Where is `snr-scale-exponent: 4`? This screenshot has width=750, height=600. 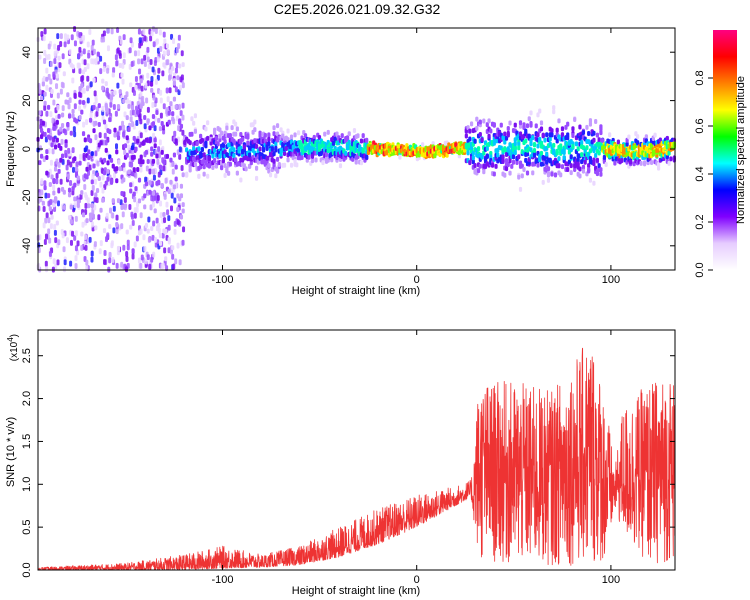
snr-scale-exponent: 4 is located at coordinates (10, 339).